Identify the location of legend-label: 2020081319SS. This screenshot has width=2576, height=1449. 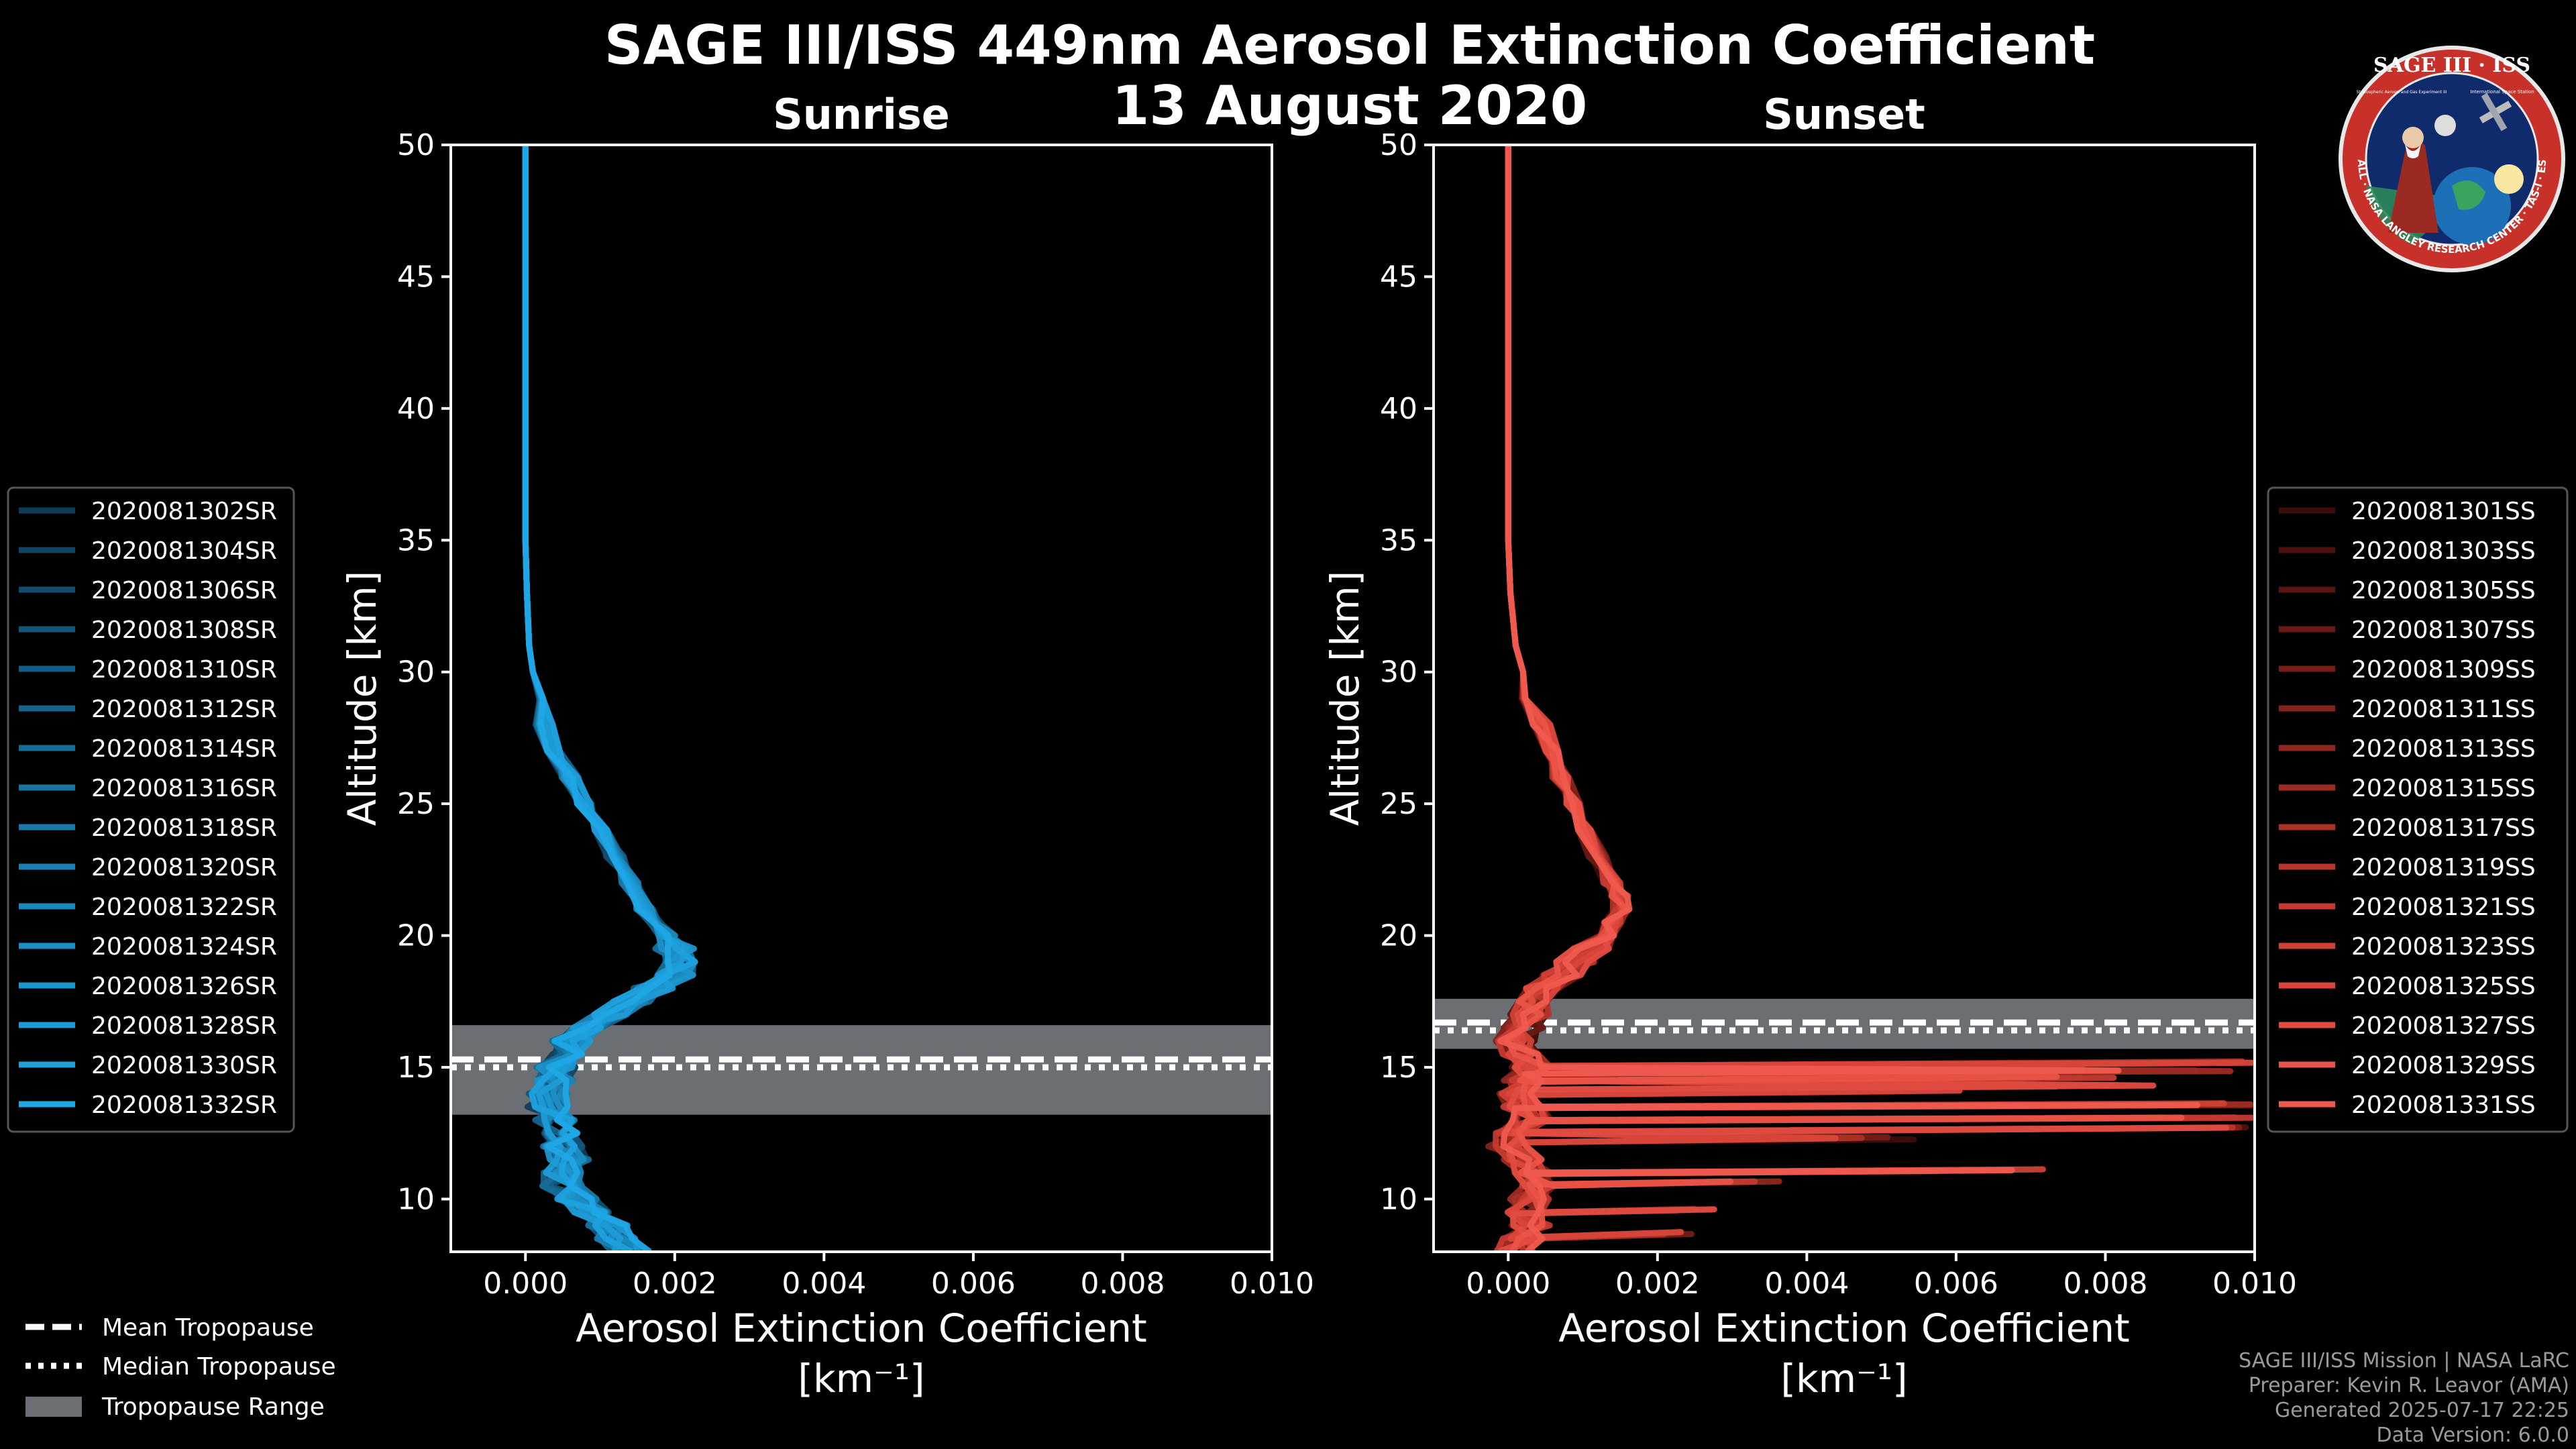
(2443, 867).